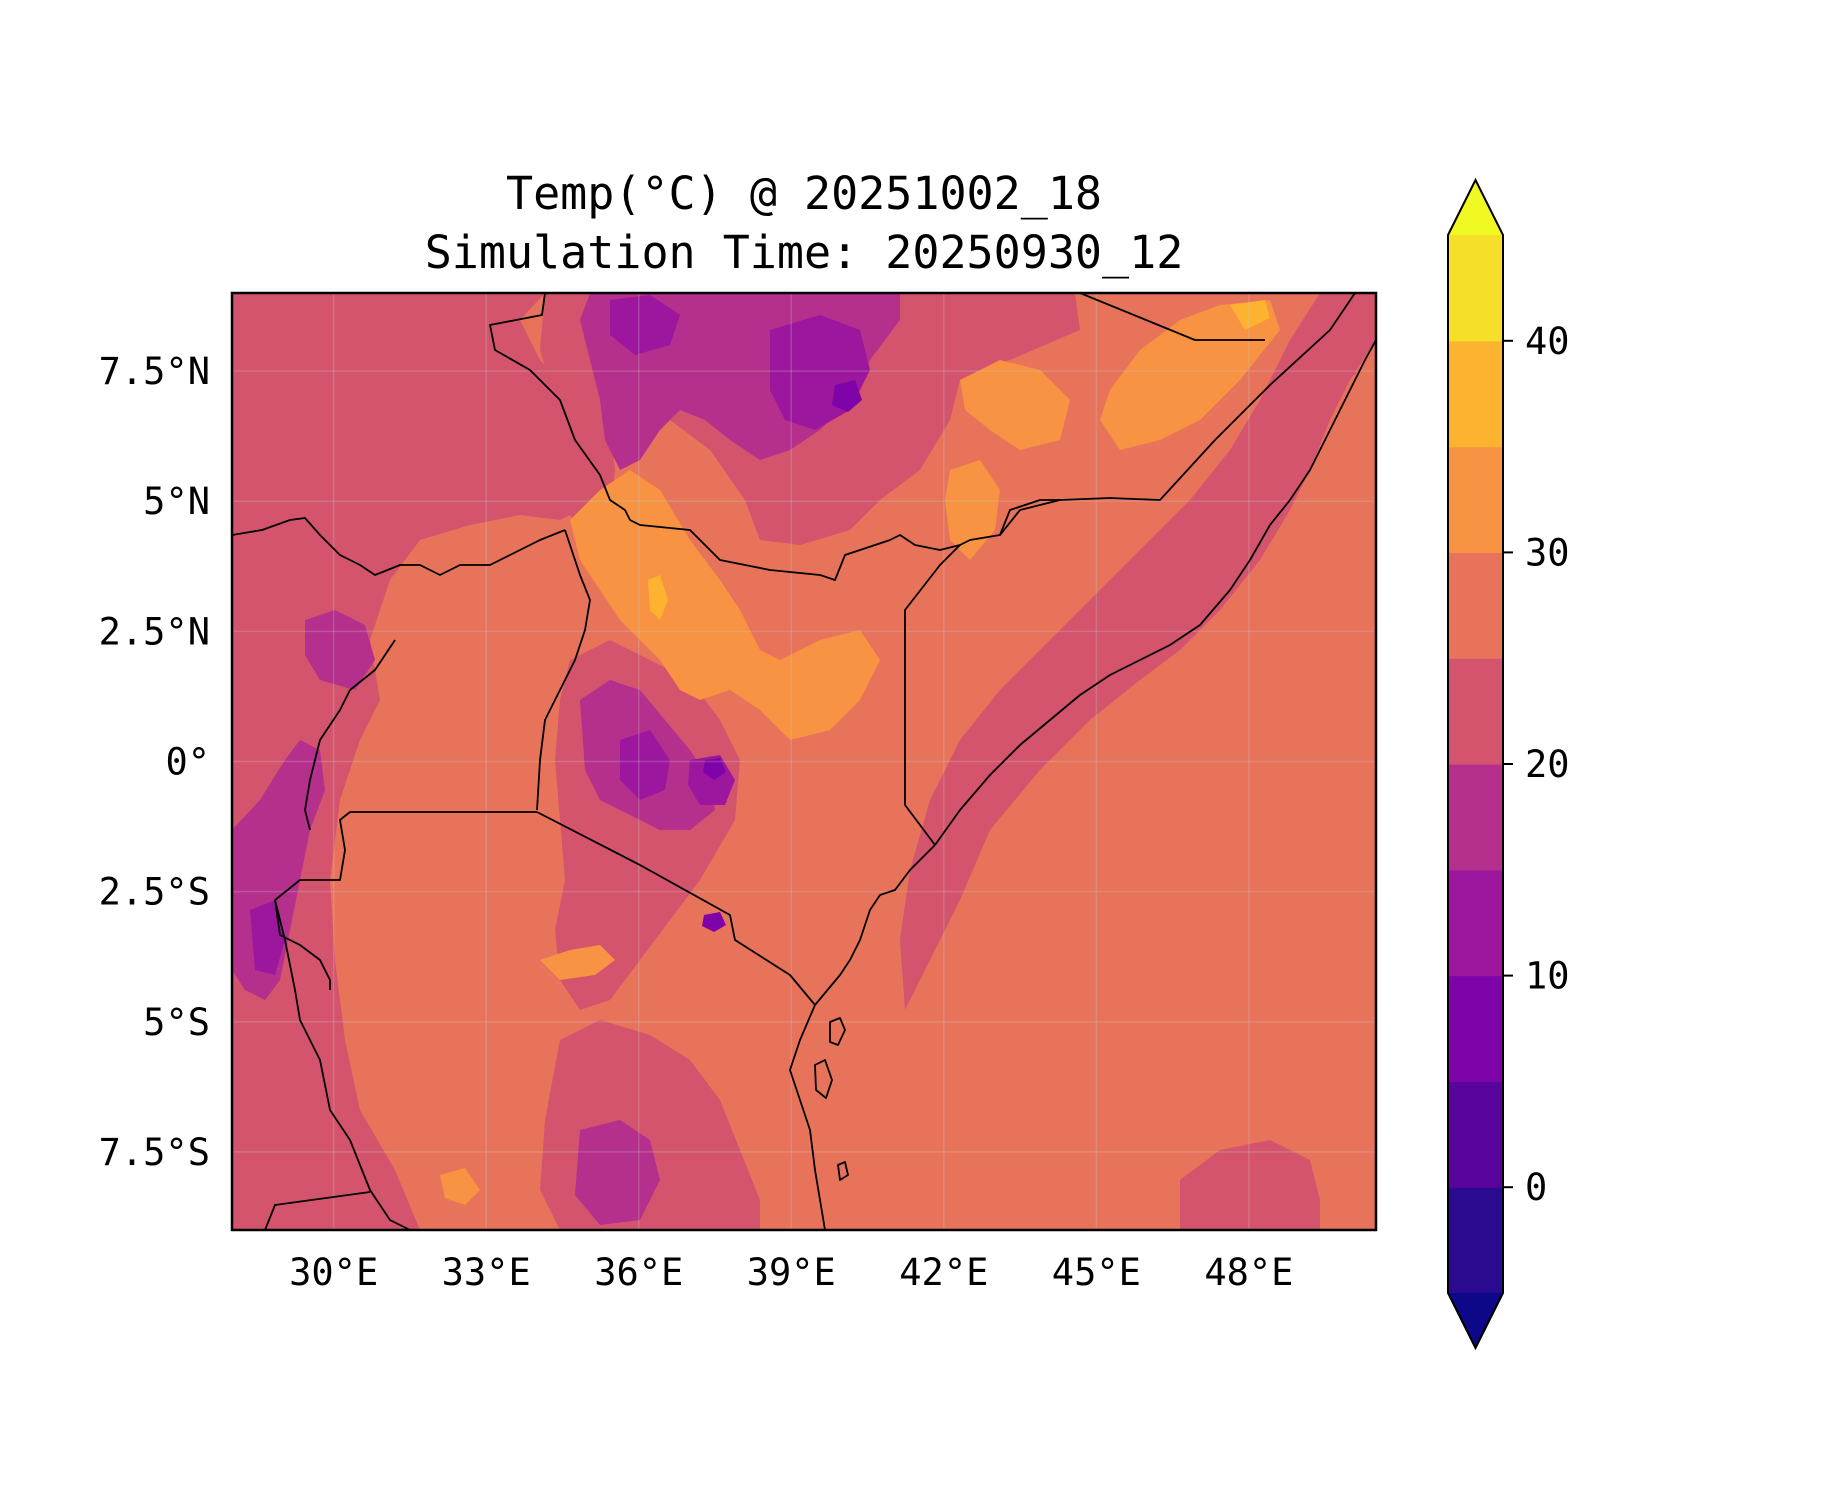 Image resolution: width=1833 pixels, height=1500 pixels. What do you see at coordinates (823, 1079) in the screenshot?
I see `island-zanzibar` at bounding box center [823, 1079].